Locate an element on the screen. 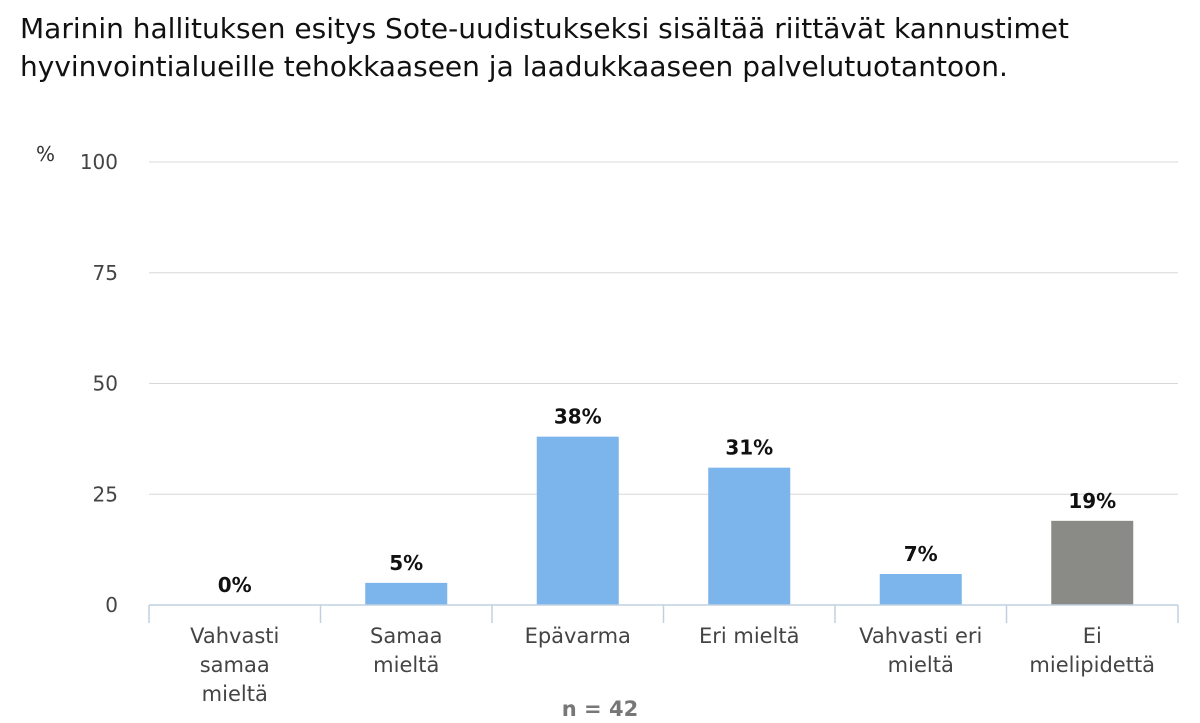  y-axis-ticks: 0 25 50 75 100 is located at coordinates (99, 383).